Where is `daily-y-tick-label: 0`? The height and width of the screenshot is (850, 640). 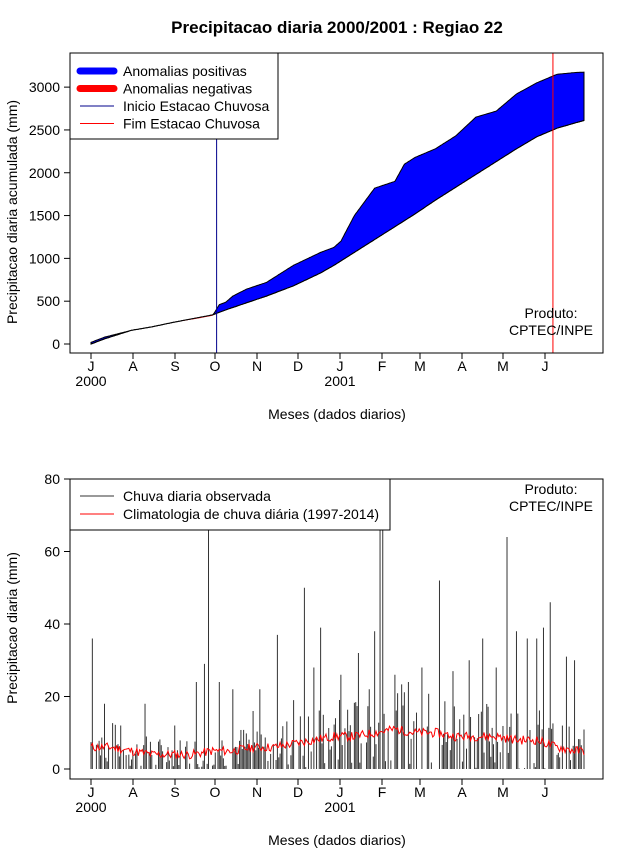
daily-y-tick-label: 0 is located at coordinates (56, 769).